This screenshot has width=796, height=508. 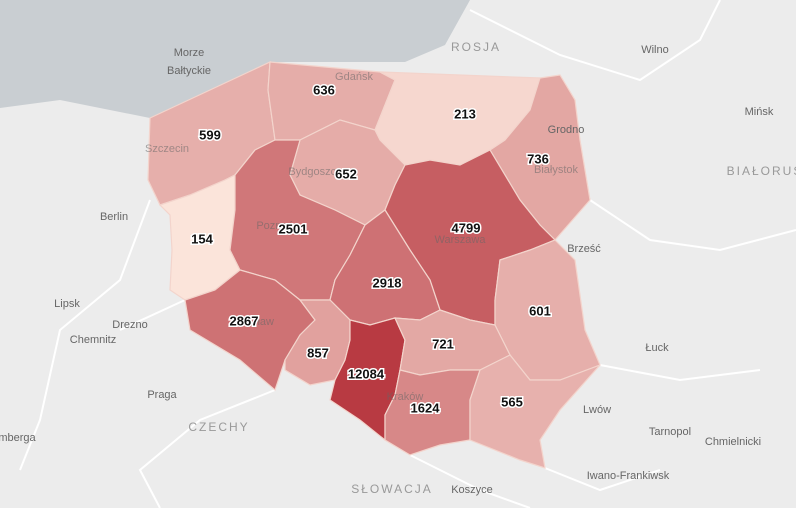 What do you see at coordinates (18, 438) in the screenshot?
I see `place-label: mberga` at bounding box center [18, 438].